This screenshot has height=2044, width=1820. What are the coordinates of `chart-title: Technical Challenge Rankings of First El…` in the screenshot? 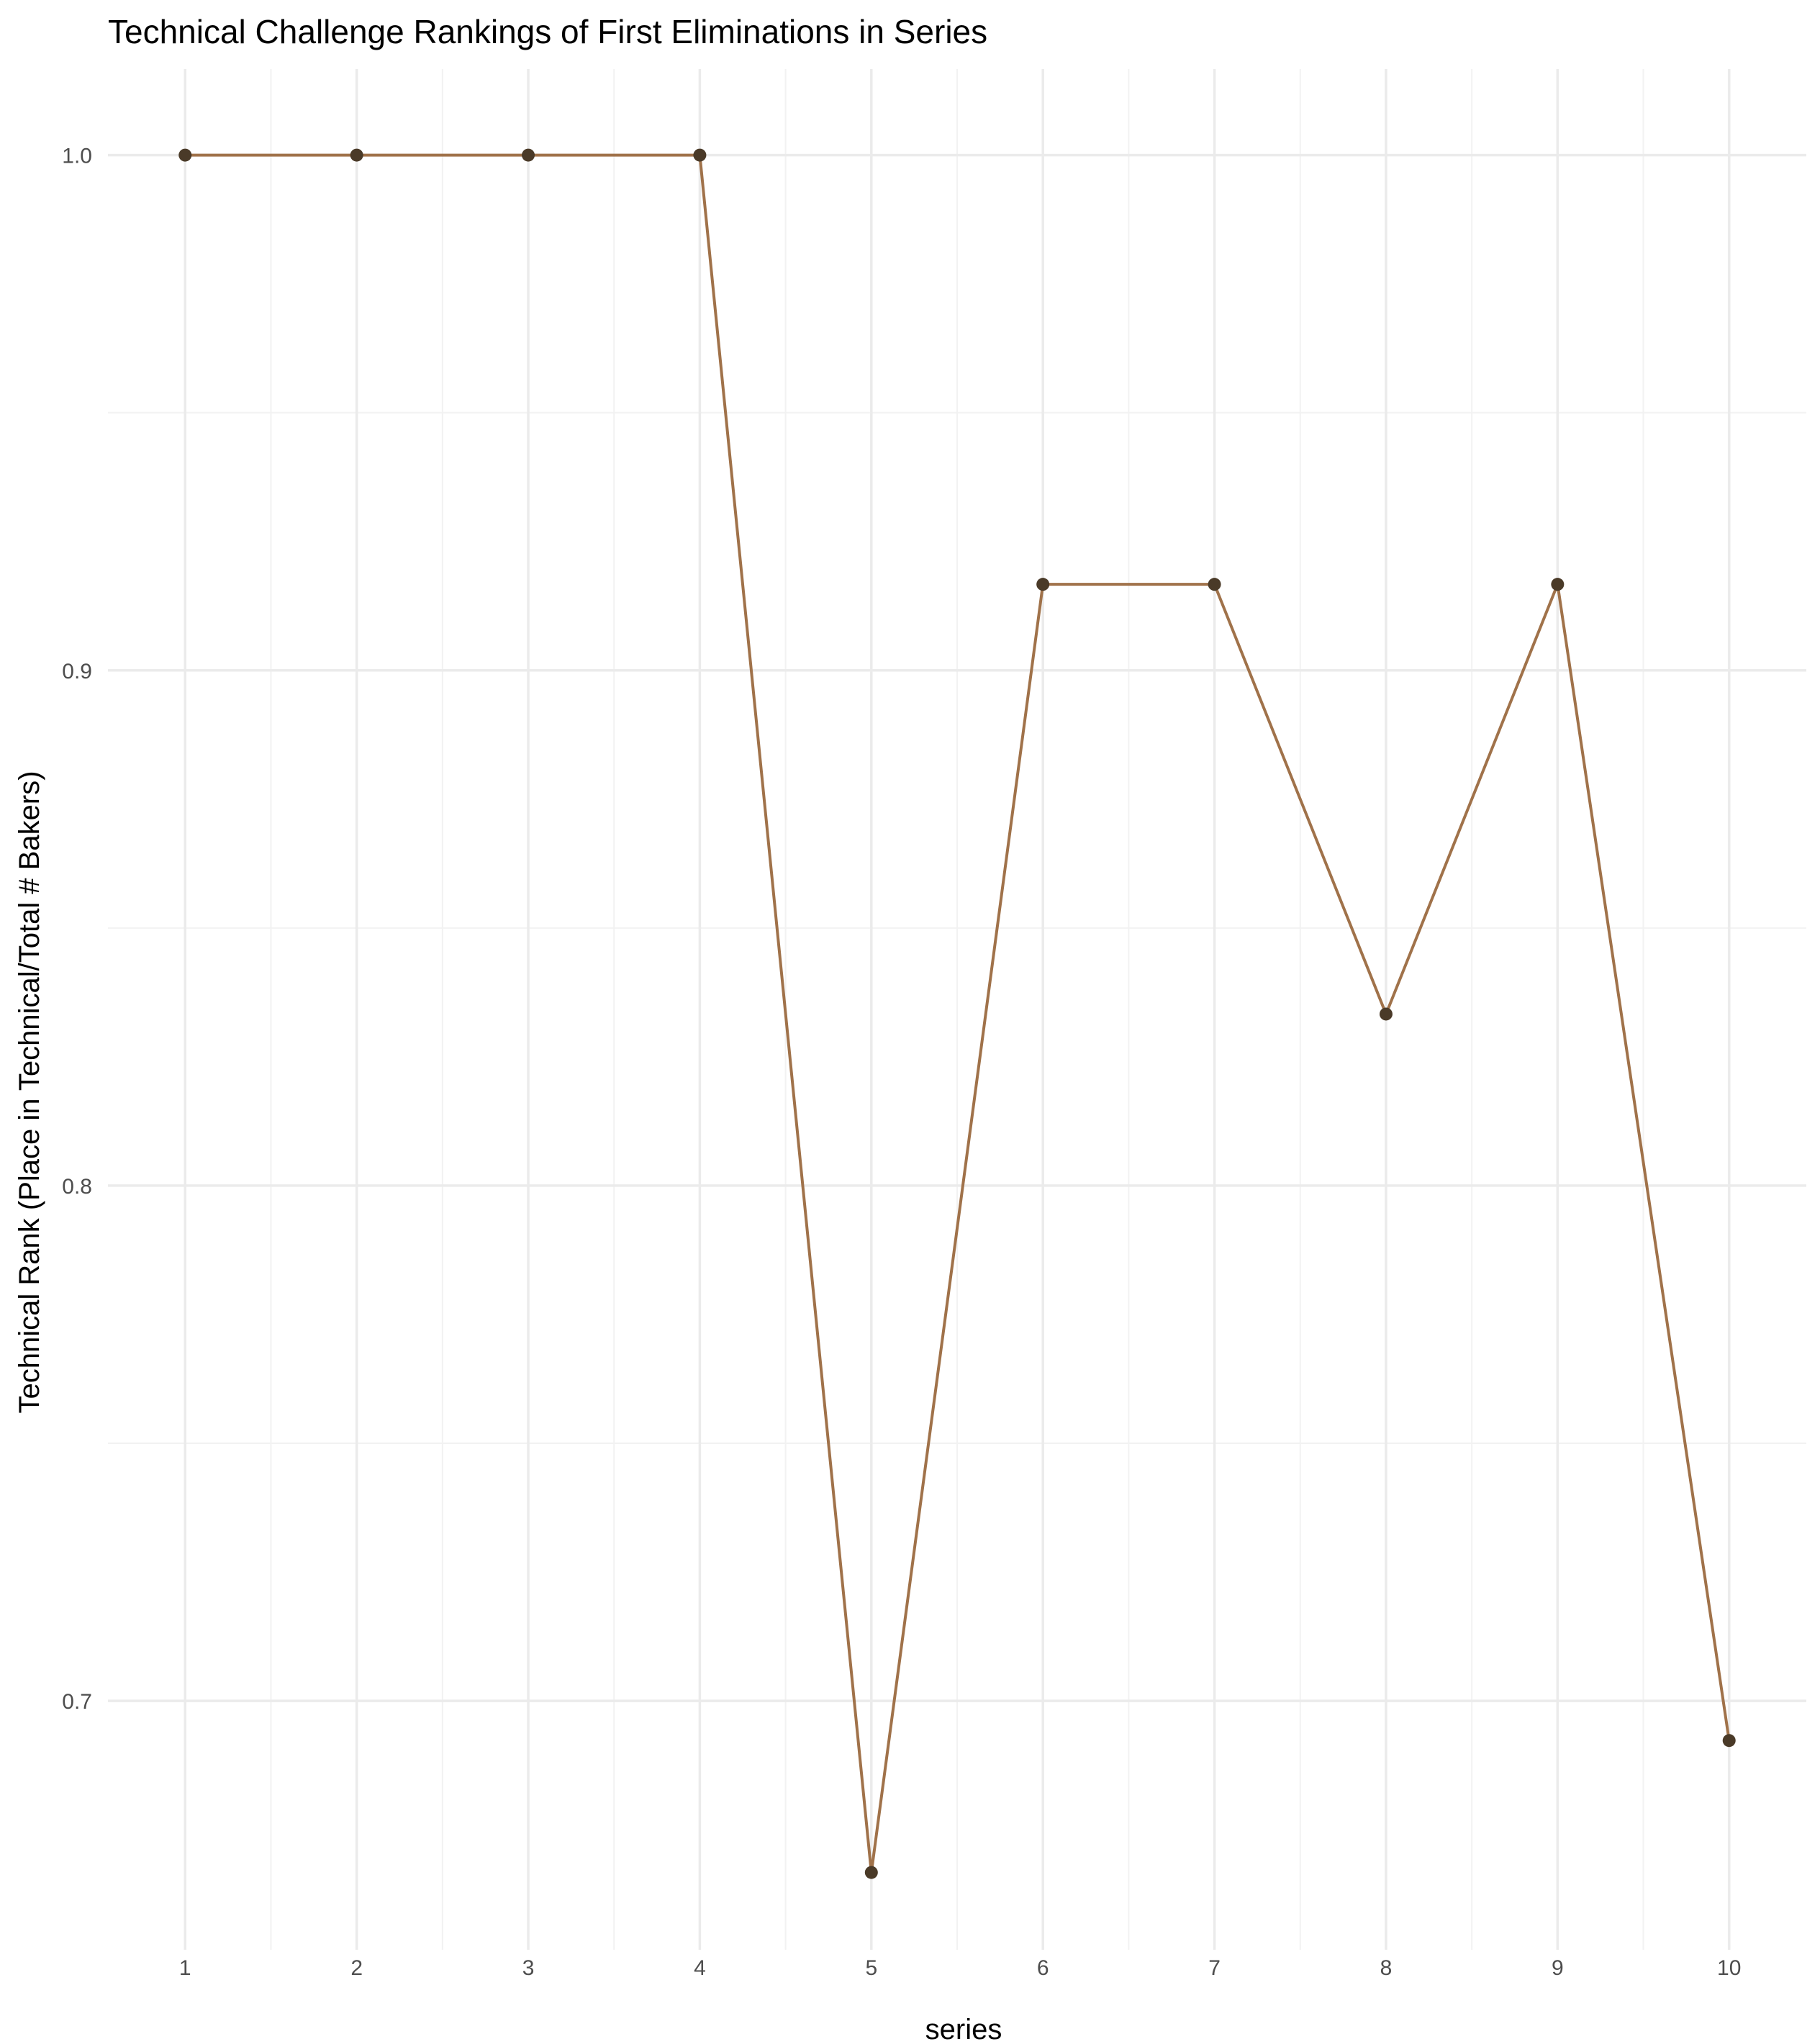 It's located at (547, 31).